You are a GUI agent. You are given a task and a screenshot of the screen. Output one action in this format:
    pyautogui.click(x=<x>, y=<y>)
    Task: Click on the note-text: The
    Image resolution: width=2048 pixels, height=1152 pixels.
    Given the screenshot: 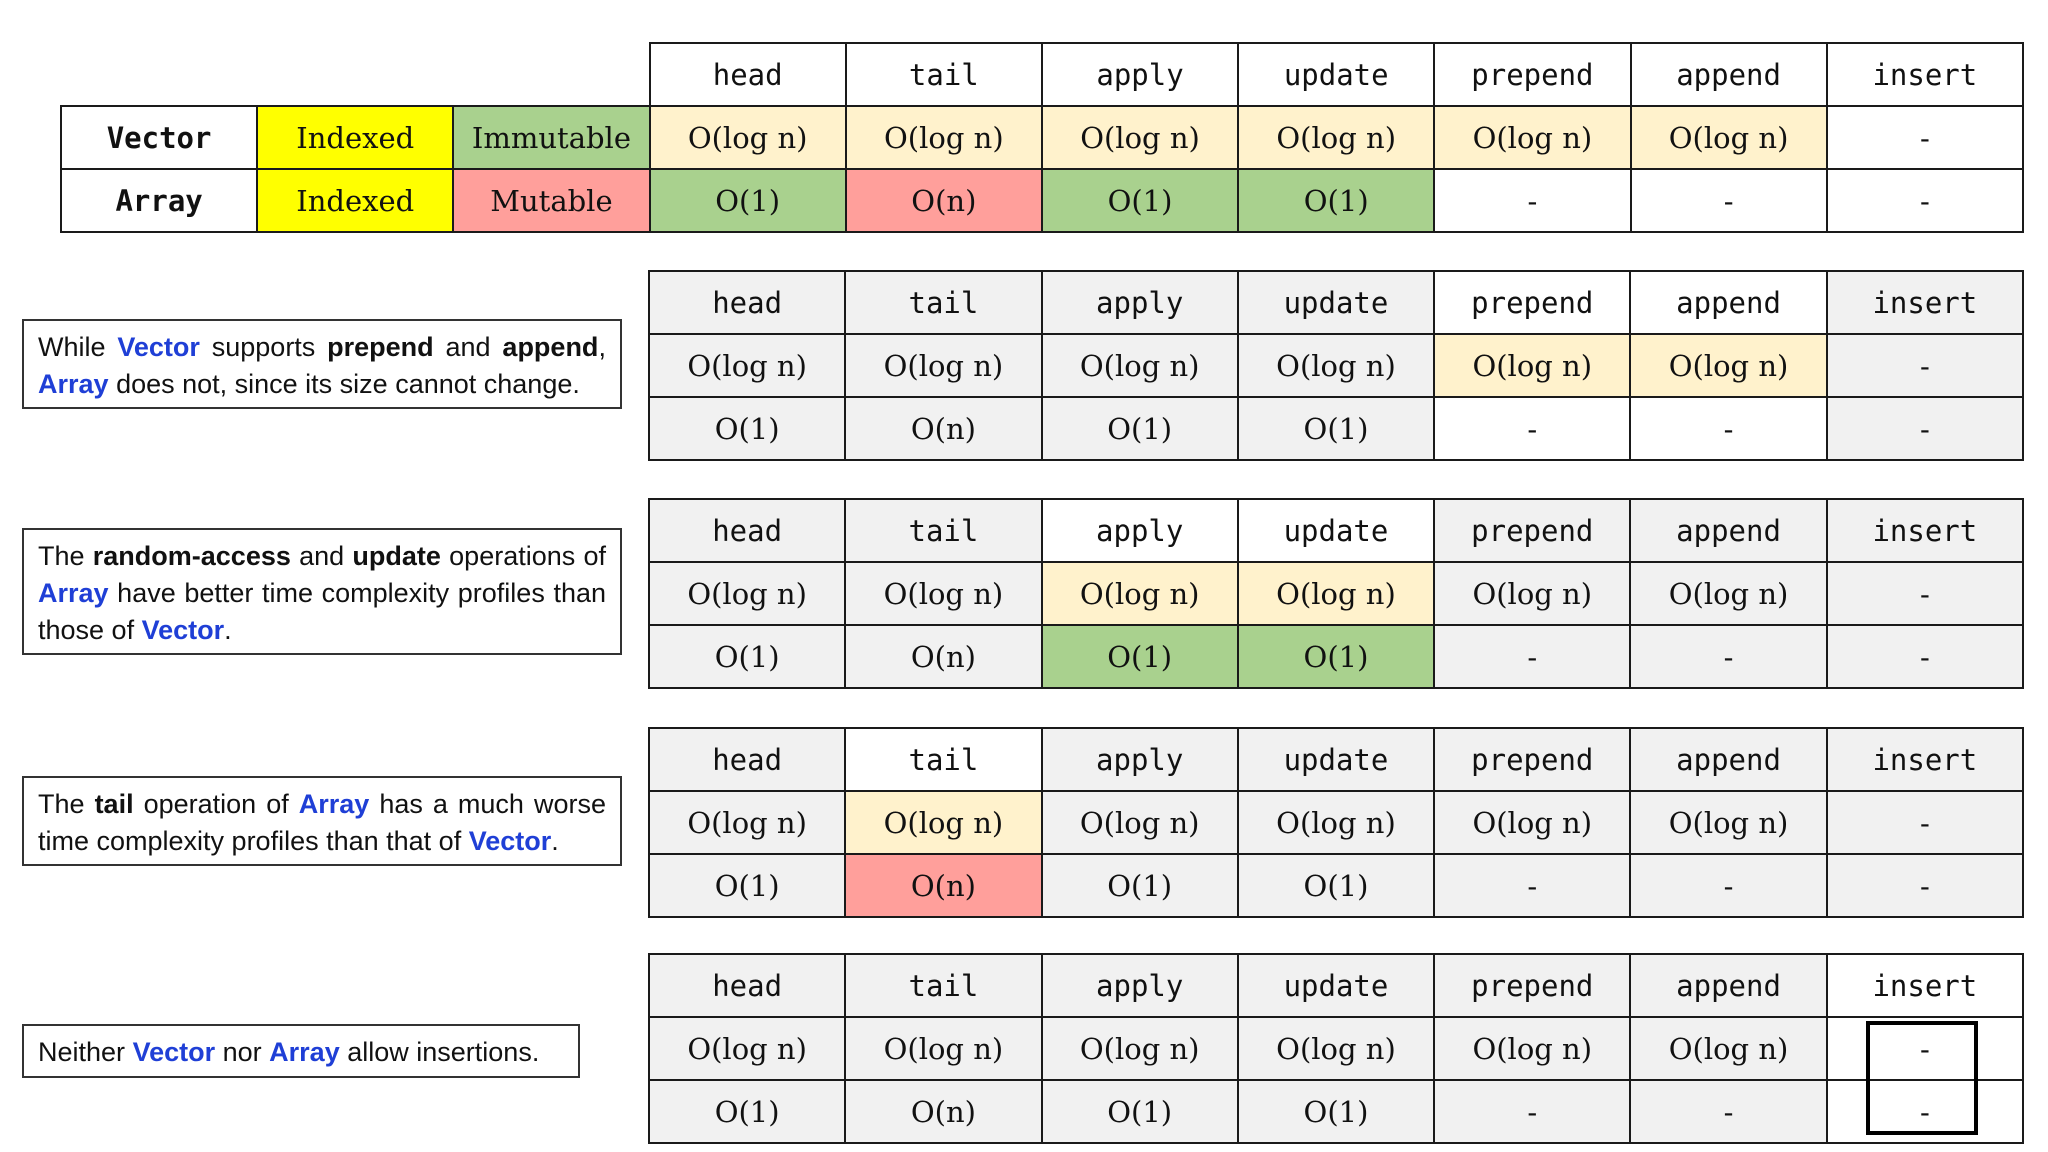 What is the action you would take?
    pyautogui.click(x=61, y=556)
    